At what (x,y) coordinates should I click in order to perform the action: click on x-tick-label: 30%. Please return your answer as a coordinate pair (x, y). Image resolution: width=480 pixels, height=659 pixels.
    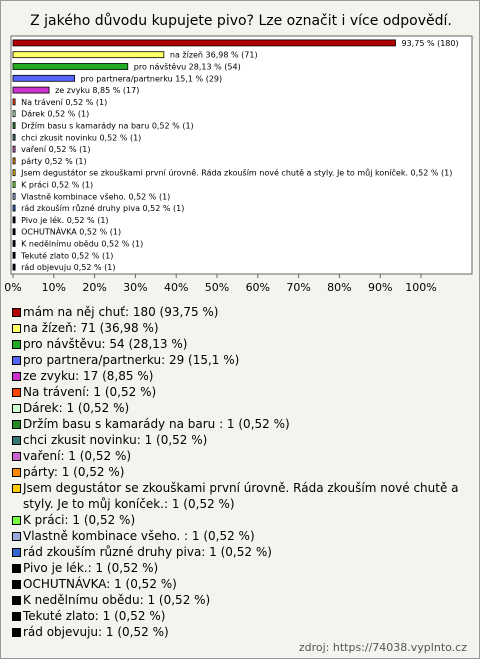
    Looking at the image, I should click on (135, 287).